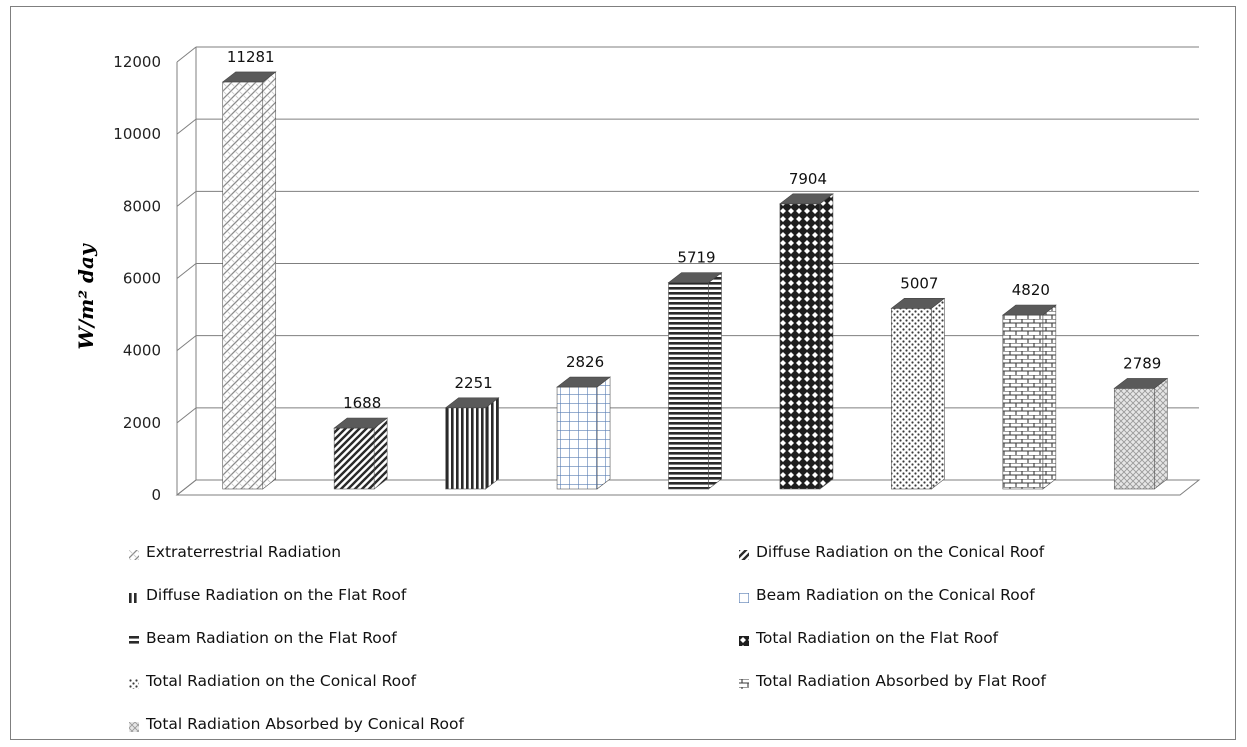 The image size is (1247, 747). Describe the element at coordinates (156, 495) in the screenshot. I see `y-tick-label: 0` at that location.